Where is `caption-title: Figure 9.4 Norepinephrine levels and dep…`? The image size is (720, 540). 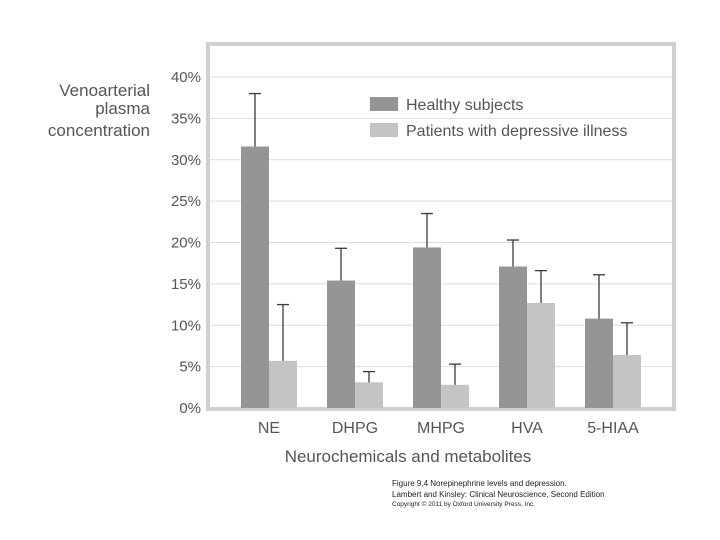
caption-title: Figure 9.4 Norepinephrine levels and dep… is located at coordinates (479, 483).